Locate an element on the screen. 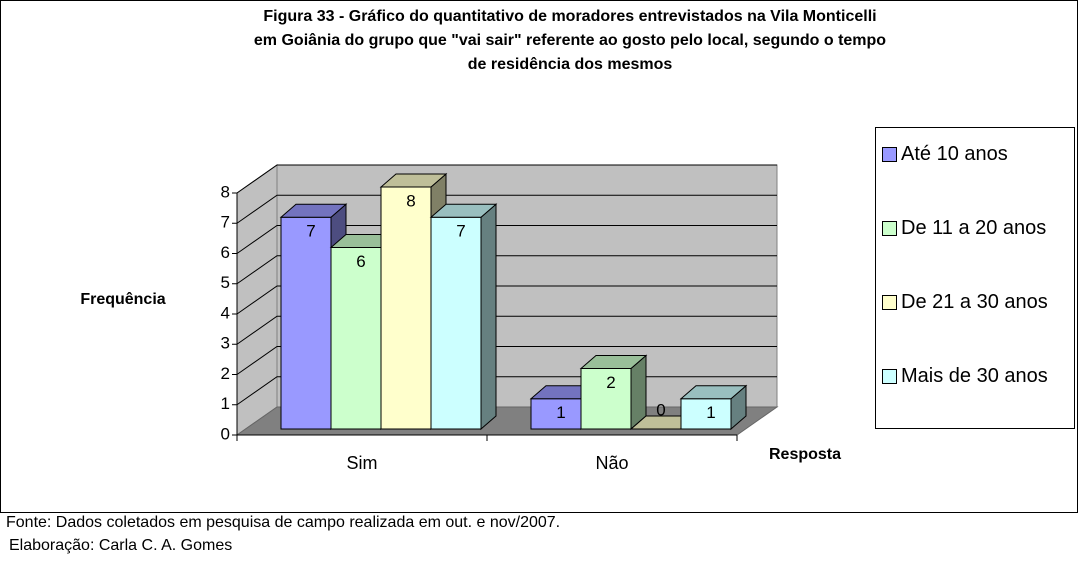 The width and height of the screenshot is (1080, 561). y-tick-label: 1 is located at coordinates (225, 403).